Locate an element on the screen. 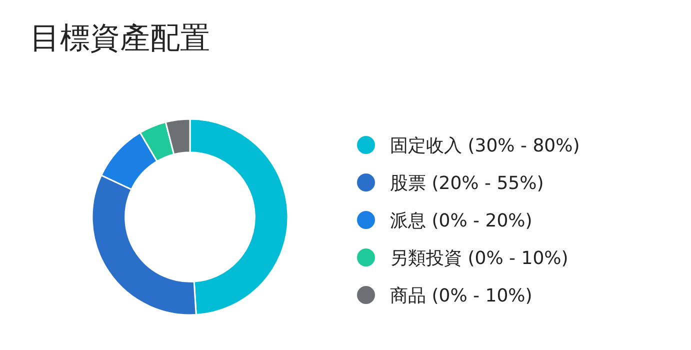 This screenshot has height=350, width=691. legend-label: 固定收入 (30% - 80%) is located at coordinates (485, 146).